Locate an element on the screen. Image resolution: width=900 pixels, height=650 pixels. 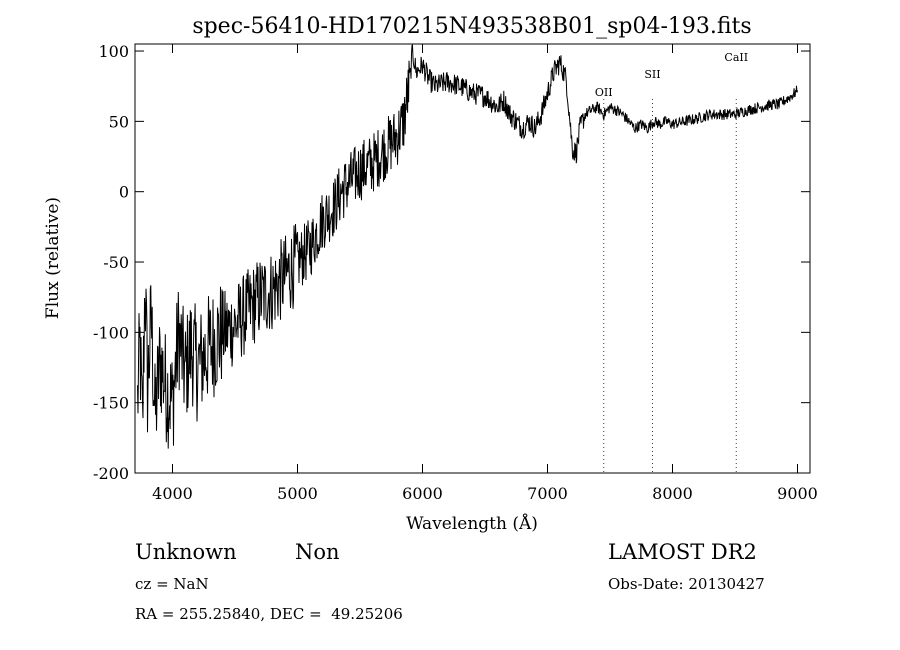
survey-text: LAMOST DR2 is located at coordinates (682, 552).